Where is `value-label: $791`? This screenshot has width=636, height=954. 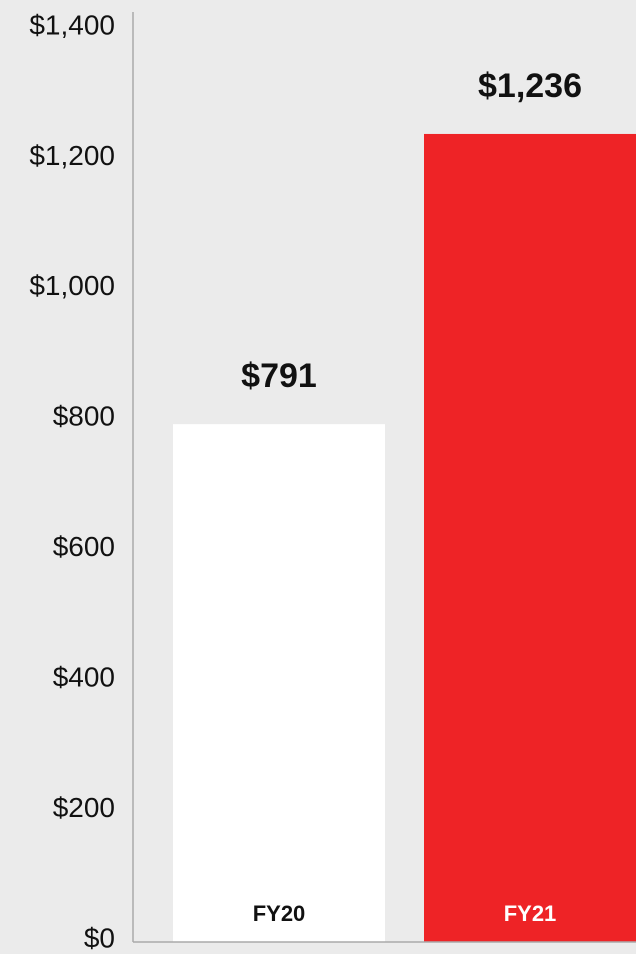 value-label: $791 is located at coordinates (279, 376).